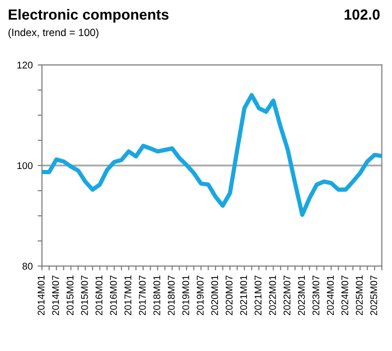 Image resolution: width=392 pixels, height=351 pixels. Describe the element at coordinates (142, 296) in the screenshot. I see `x-tick-label: 2017M07` at that location.